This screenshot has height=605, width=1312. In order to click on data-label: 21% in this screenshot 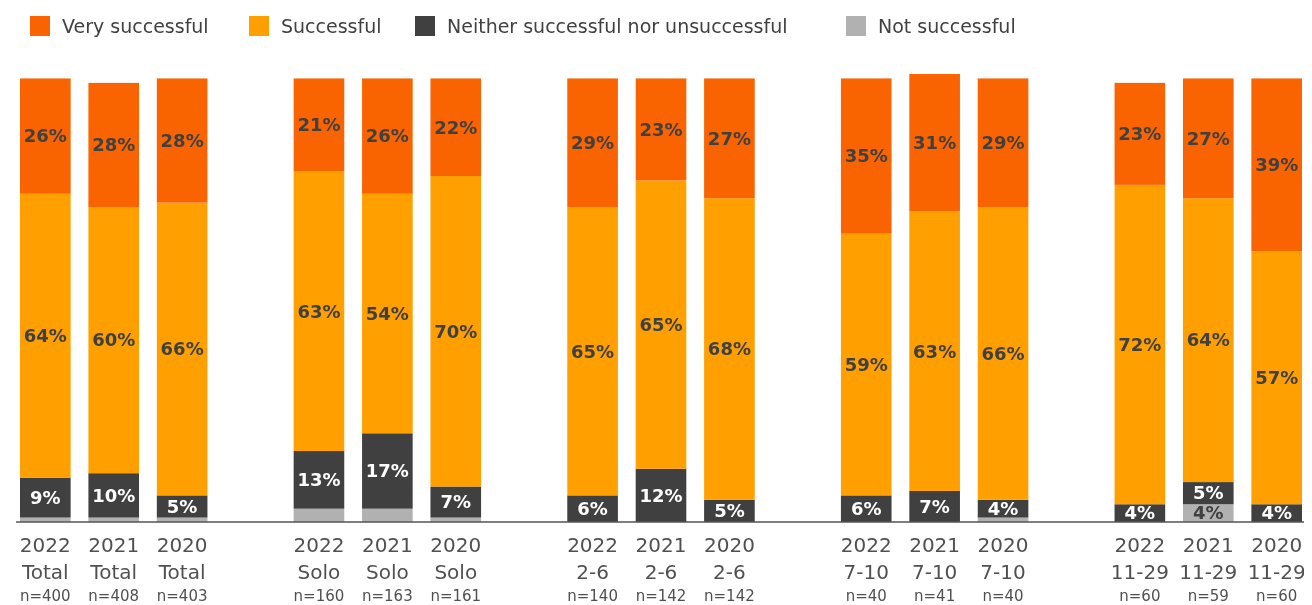, I will do `click(319, 125)`.